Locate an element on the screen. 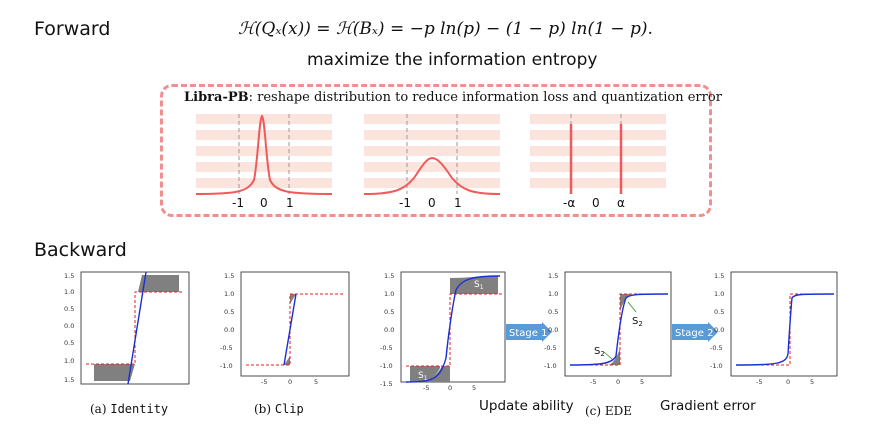  plot2-label-neg1: -1 is located at coordinates (405, 203).